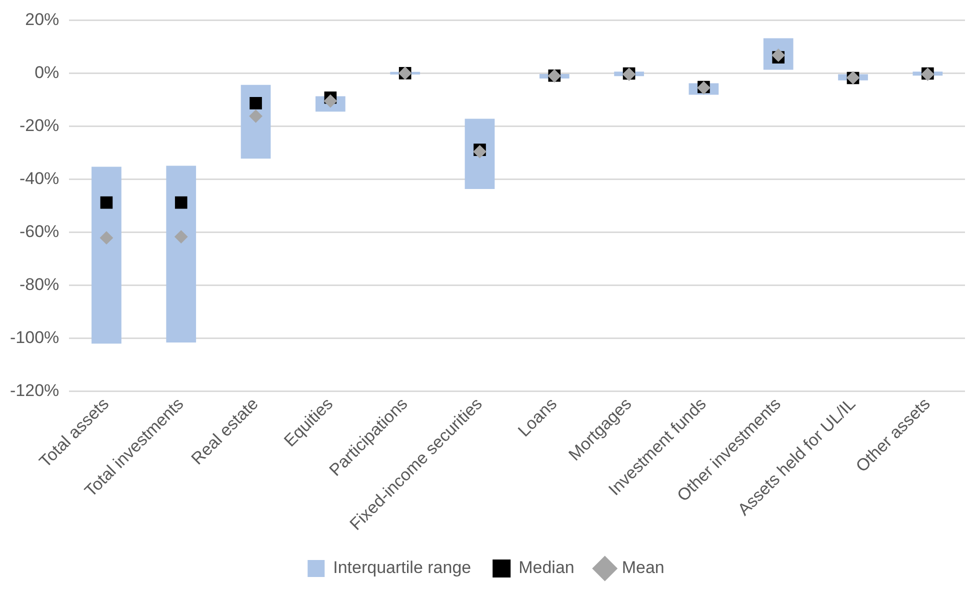 Image resolution: width=974 pixels, height=593 pixels. I want to click on legend-label: Mean, so click(643, 568).